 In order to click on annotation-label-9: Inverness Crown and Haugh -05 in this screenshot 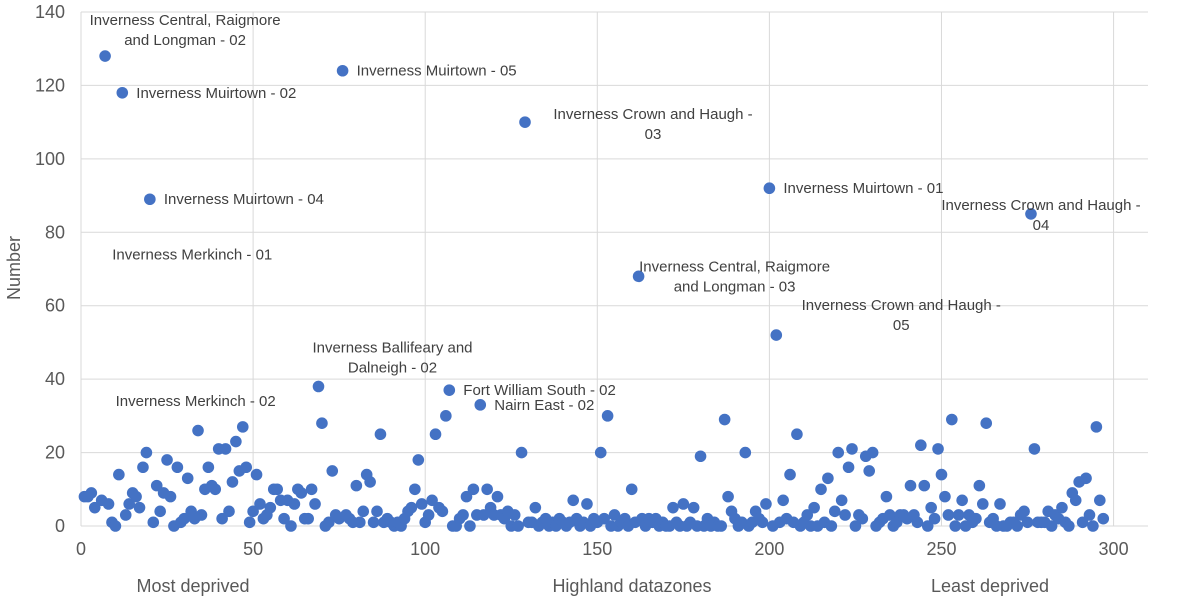, I will do `click(901, 315)`.